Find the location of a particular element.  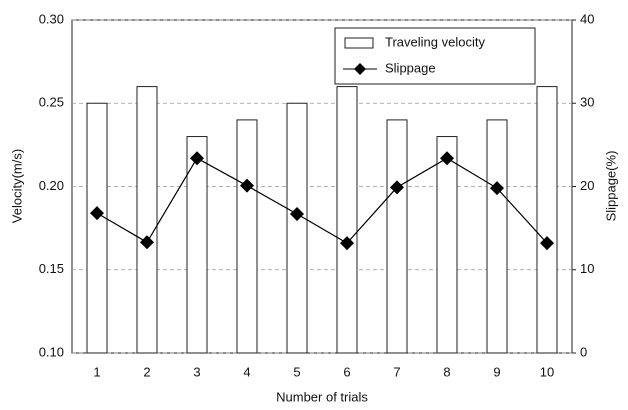

x-tick-label: 3 is located at coordinates (196, 371).